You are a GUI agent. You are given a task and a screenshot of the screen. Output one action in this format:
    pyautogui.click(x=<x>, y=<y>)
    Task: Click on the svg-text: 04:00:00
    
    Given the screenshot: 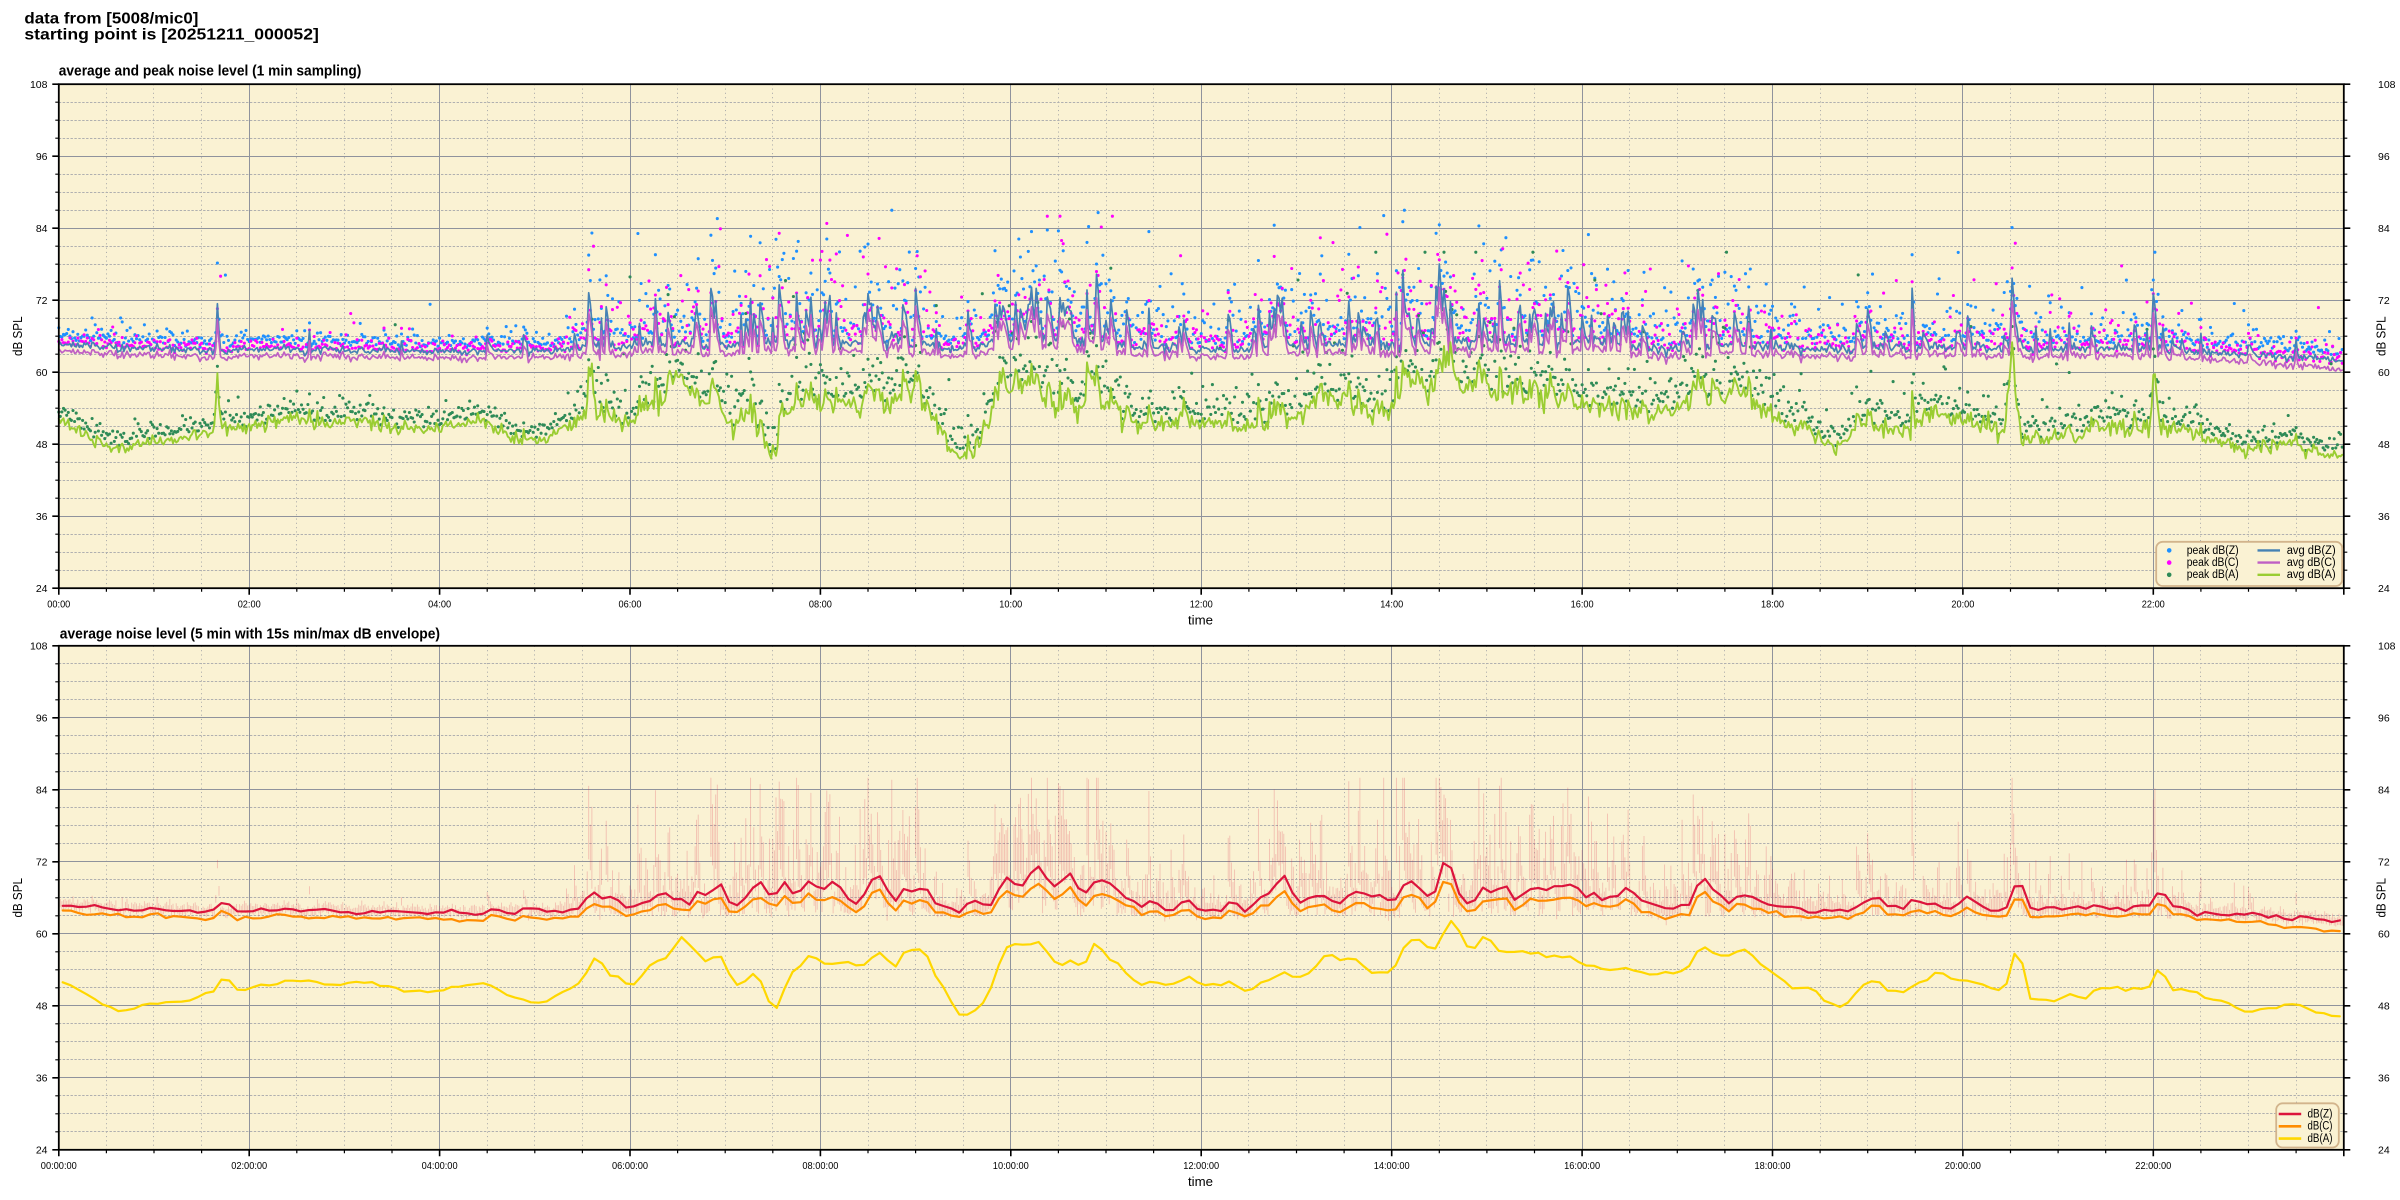 What is the action you would take?
    pyautogui.click(x=440, y=1166)
    